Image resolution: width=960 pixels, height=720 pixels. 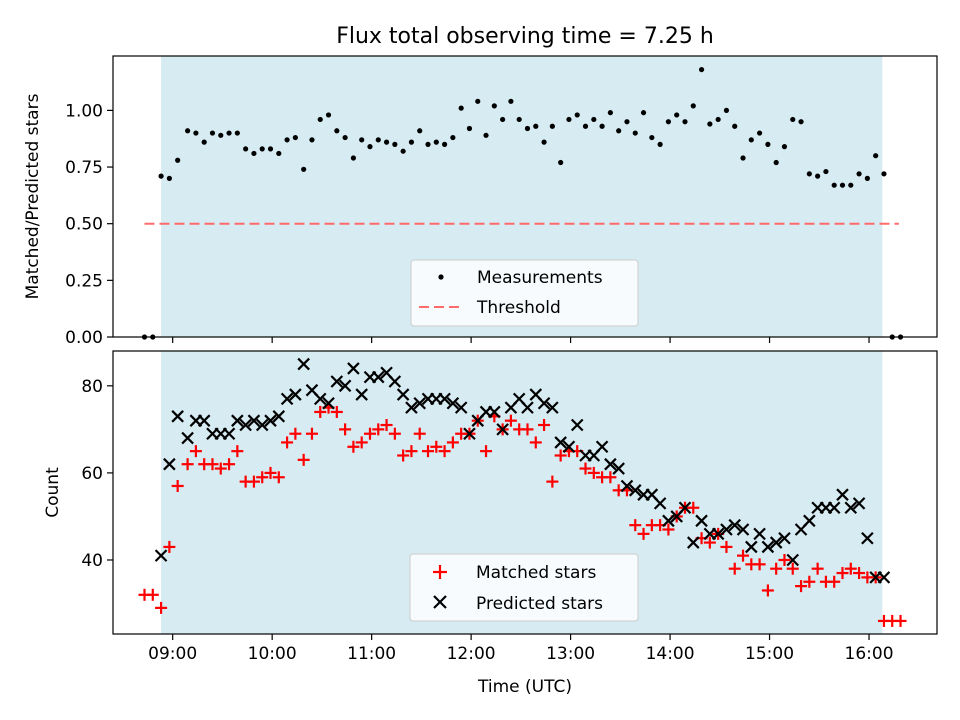 I want to click on legend-predicted-marker, so click(x=440, y=602).